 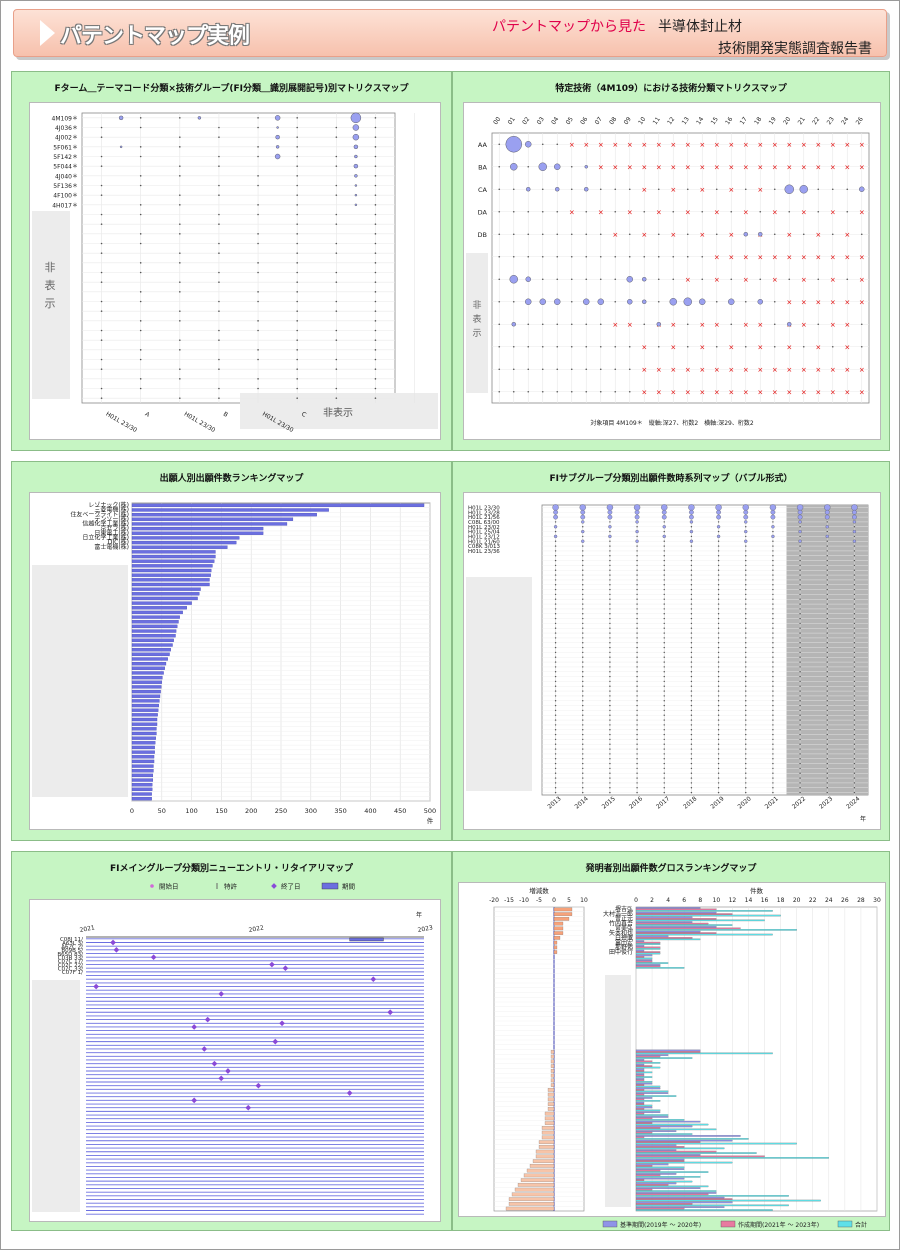 What do you see at coordinates (484, 518) in the screenshot?
I see `y-tick-label: H01L 21/56` at bounding box center [484, 518].